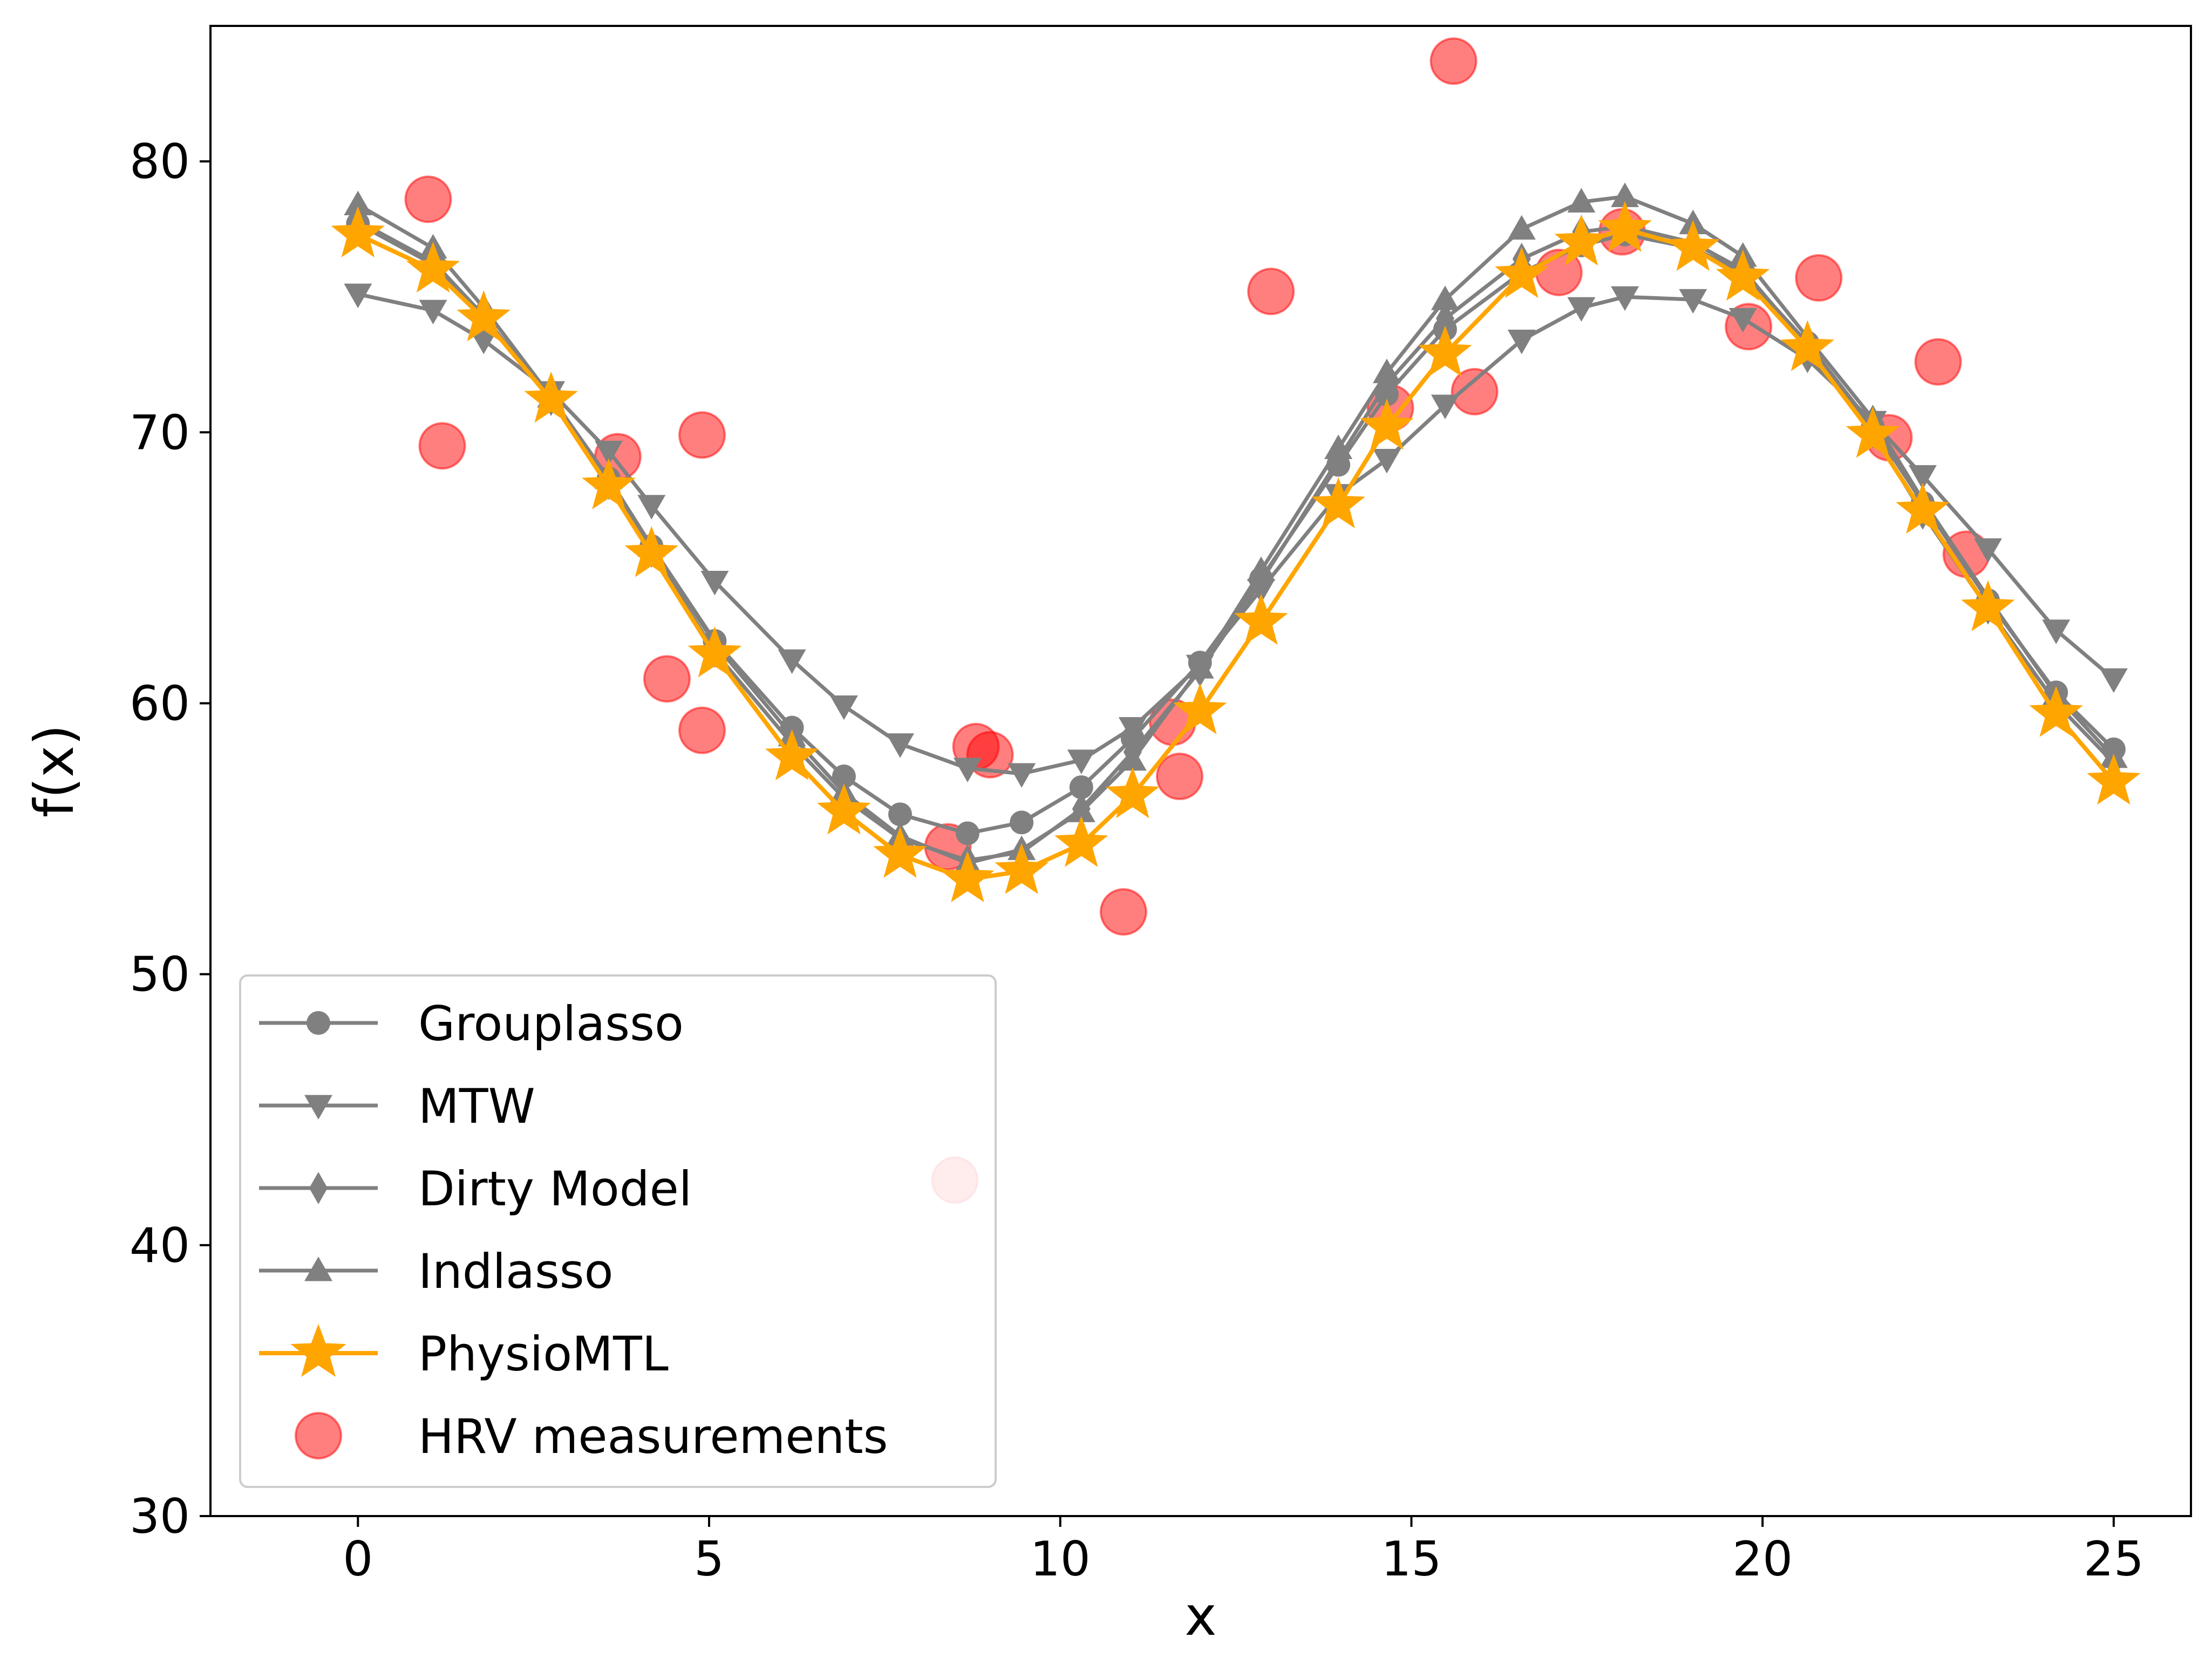 The image size is (2212, 1672). What do you see at coordinates (551, 1024) in the screenshot?
I see `legend-label-grouplasso: Grouplasso` at bounding box center [551, 1024].